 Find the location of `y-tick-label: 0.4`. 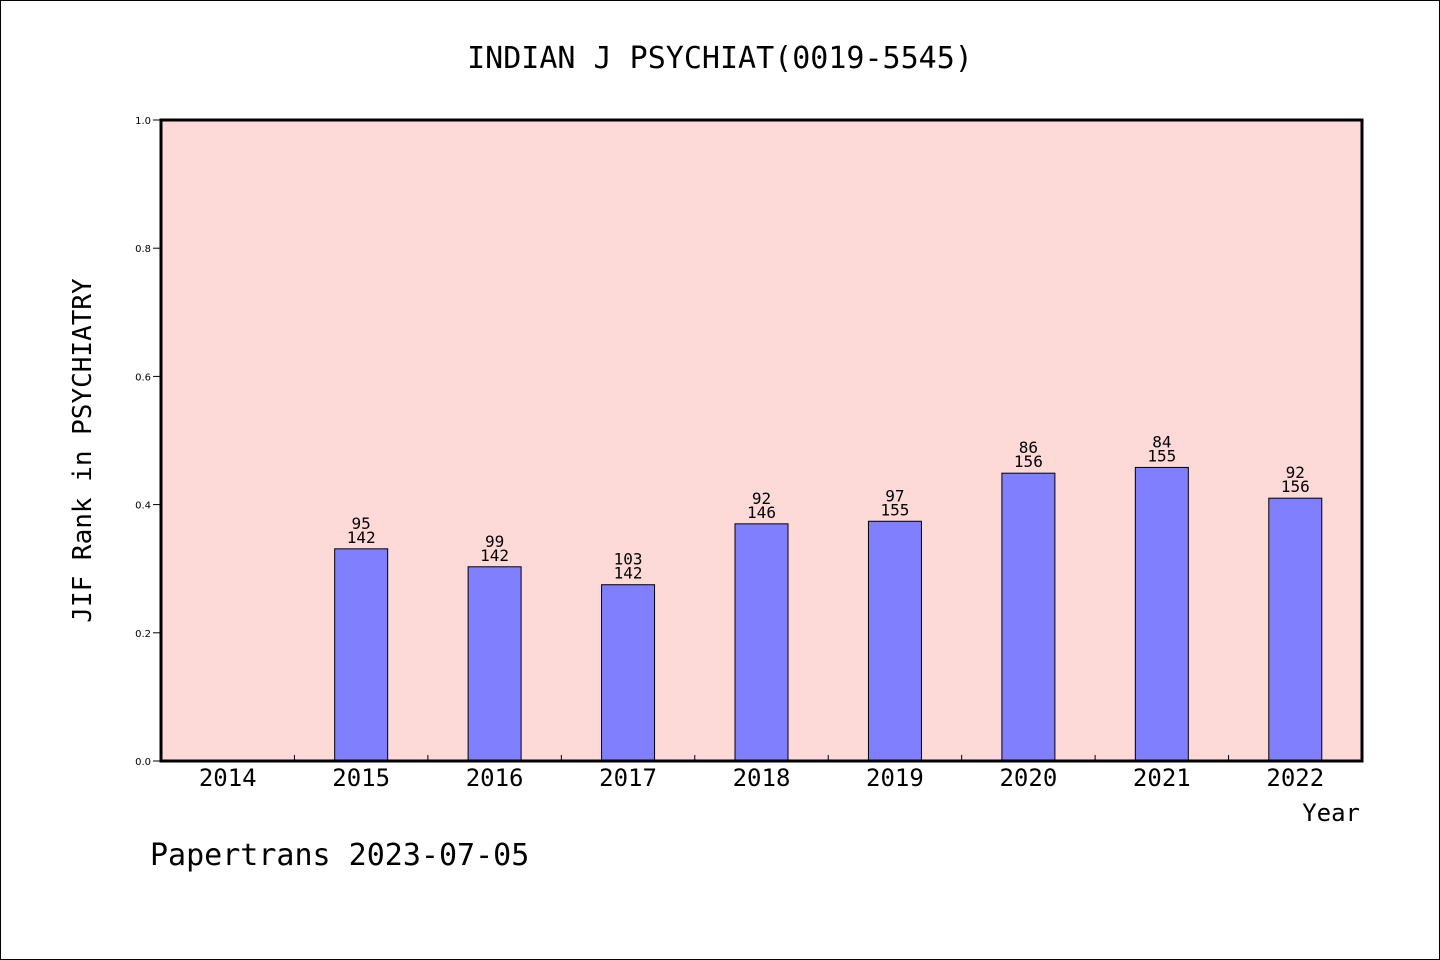

y-tick-label: 0.4 is located at coordinates (143, 506).